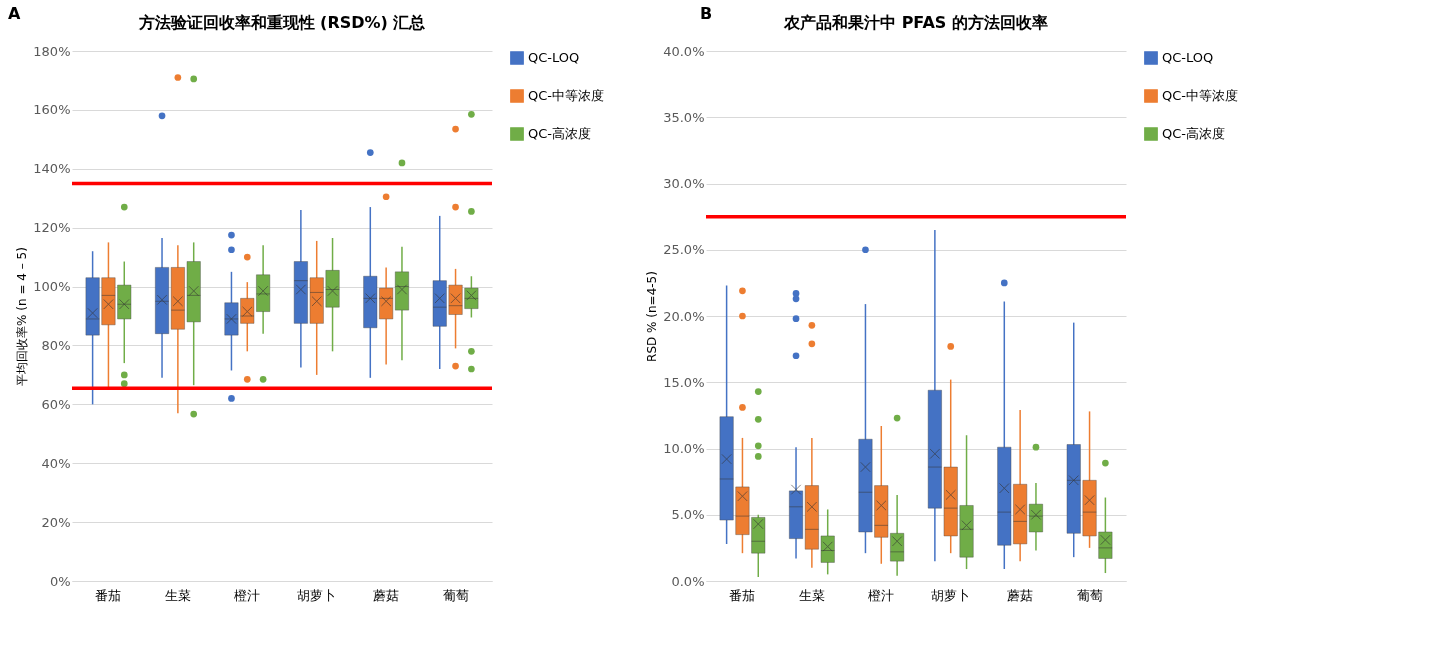 The width and height of the screenshot is (1441, 653). I want to click on chart-title: 农产品和果汁中 PFAS 的方法回收率, so click(915, 22).